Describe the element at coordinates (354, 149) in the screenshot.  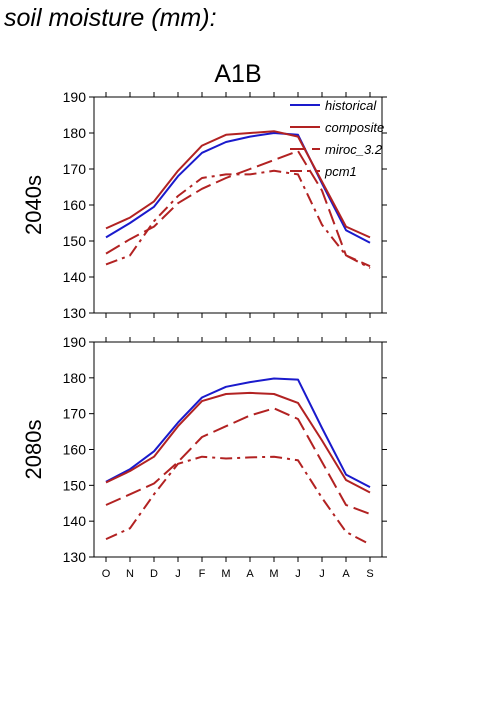
I see `legend-label: miroc_3.2` at that location.